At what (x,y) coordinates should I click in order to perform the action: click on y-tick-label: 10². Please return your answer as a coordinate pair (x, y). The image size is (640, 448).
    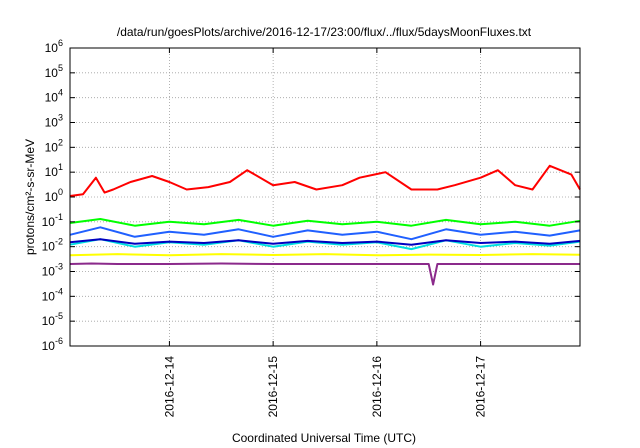
    Looking at the image, I should click on (54, 145).